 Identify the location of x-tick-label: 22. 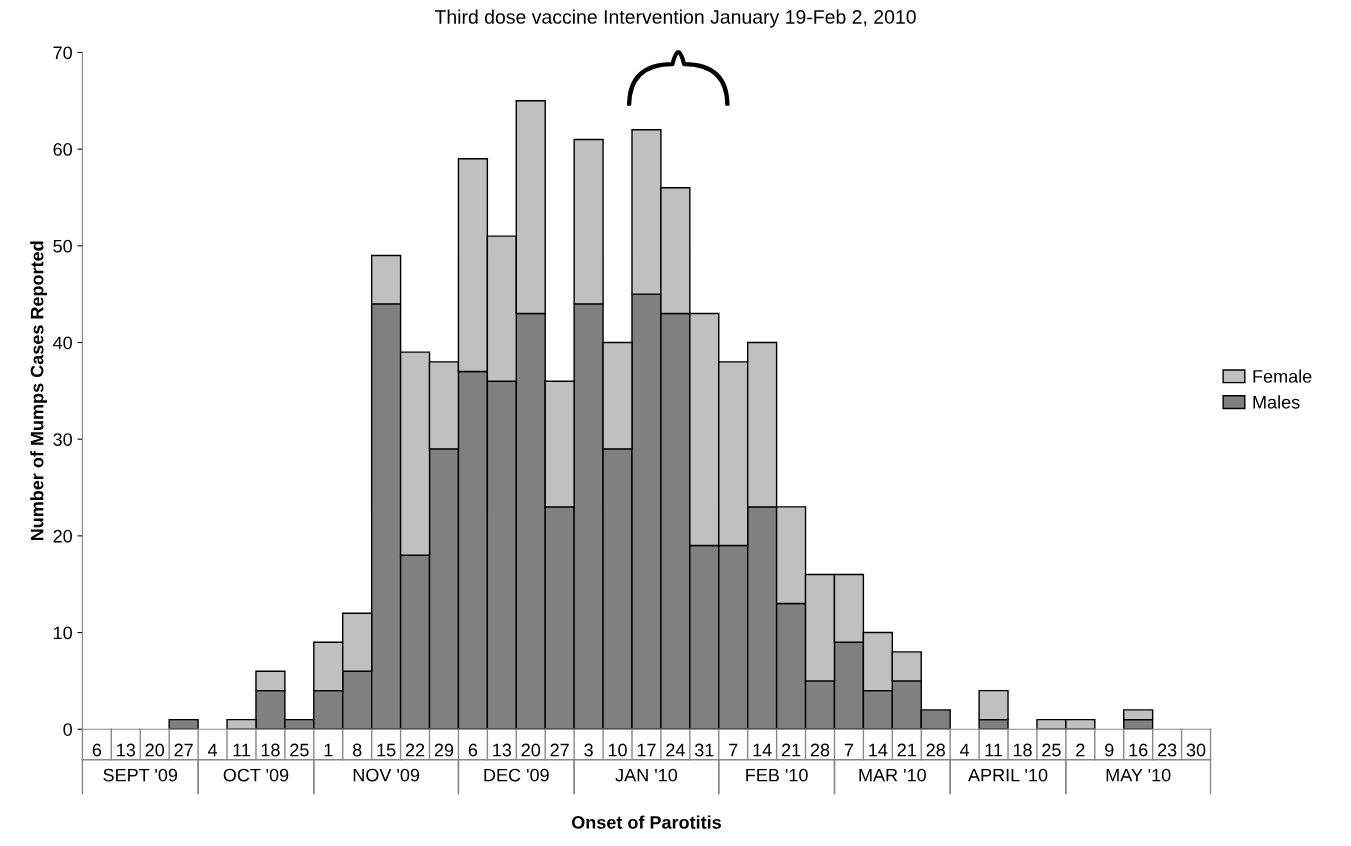
(415, 750).